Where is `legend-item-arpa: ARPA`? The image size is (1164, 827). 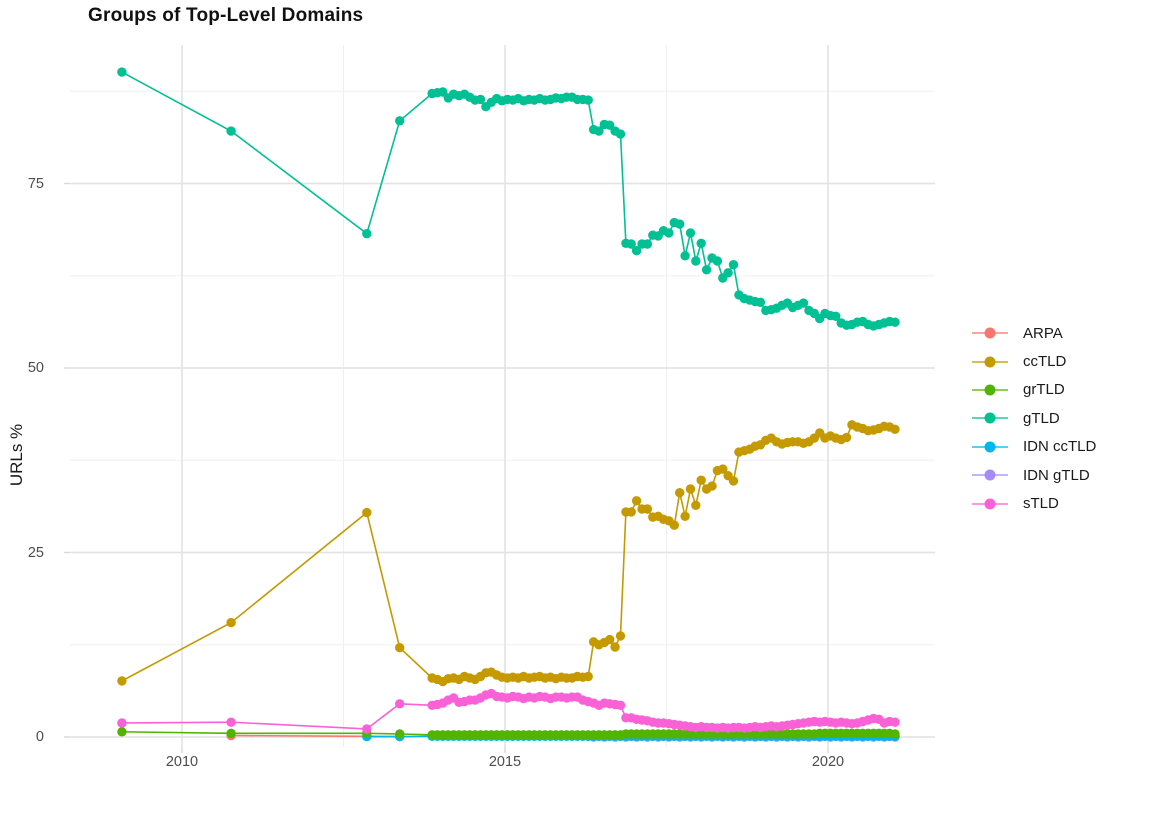 legend-item-arpa: ARPA is located at coordinates (1033, 333).